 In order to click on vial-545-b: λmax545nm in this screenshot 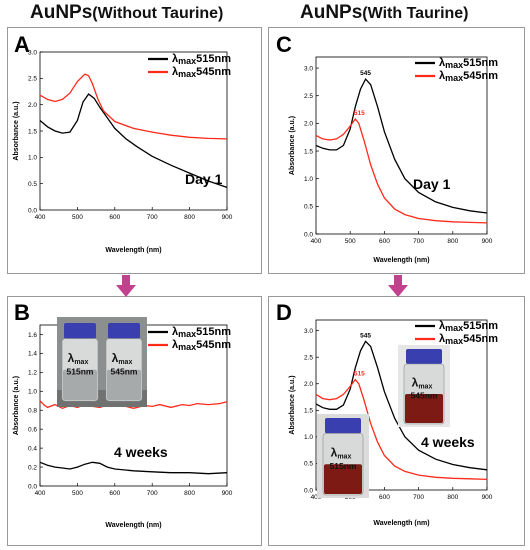, I will do `click(124, 362)`.